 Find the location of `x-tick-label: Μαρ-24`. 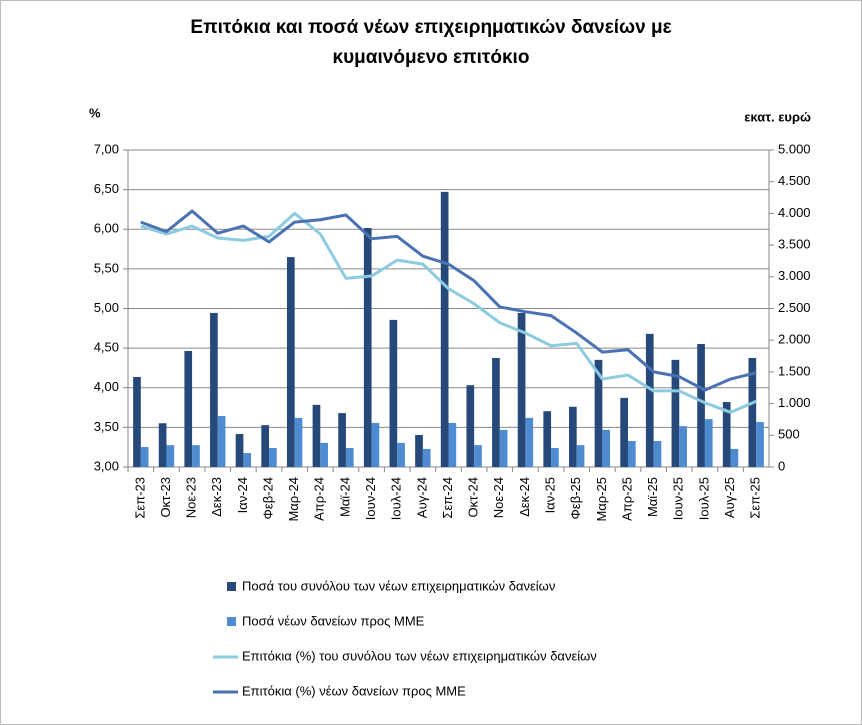

x-tick-label: Μαρ-24 is located at coordinates (293, 499).